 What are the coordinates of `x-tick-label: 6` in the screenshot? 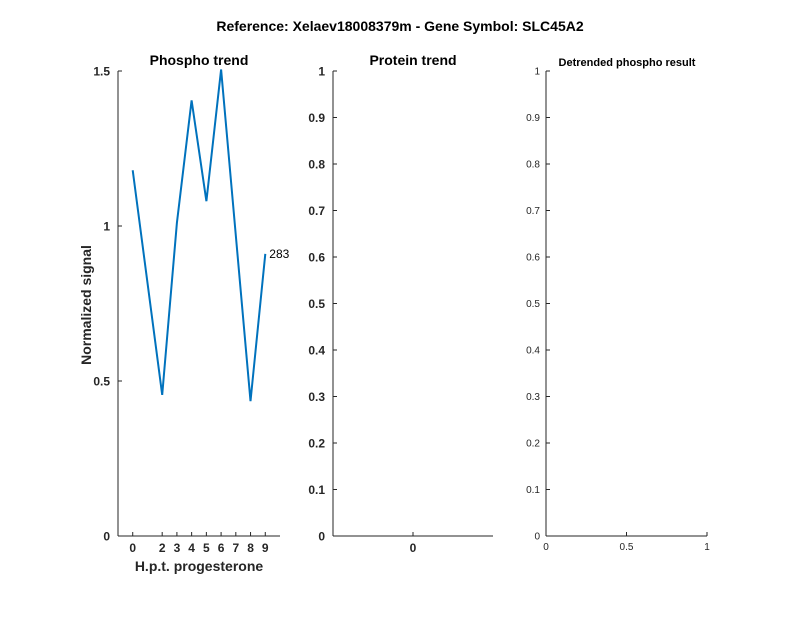 It's located at (221, 548).